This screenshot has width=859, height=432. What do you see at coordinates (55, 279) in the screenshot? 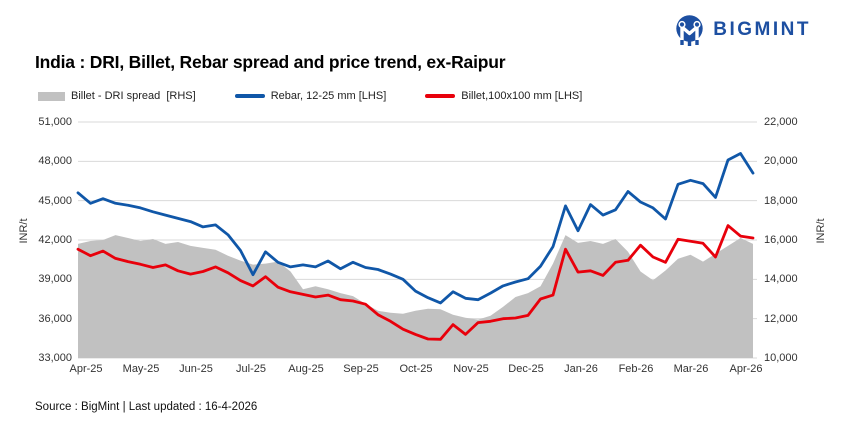
I see `y-axis-left-tick: 39,000` at bounding box center [55, 279].